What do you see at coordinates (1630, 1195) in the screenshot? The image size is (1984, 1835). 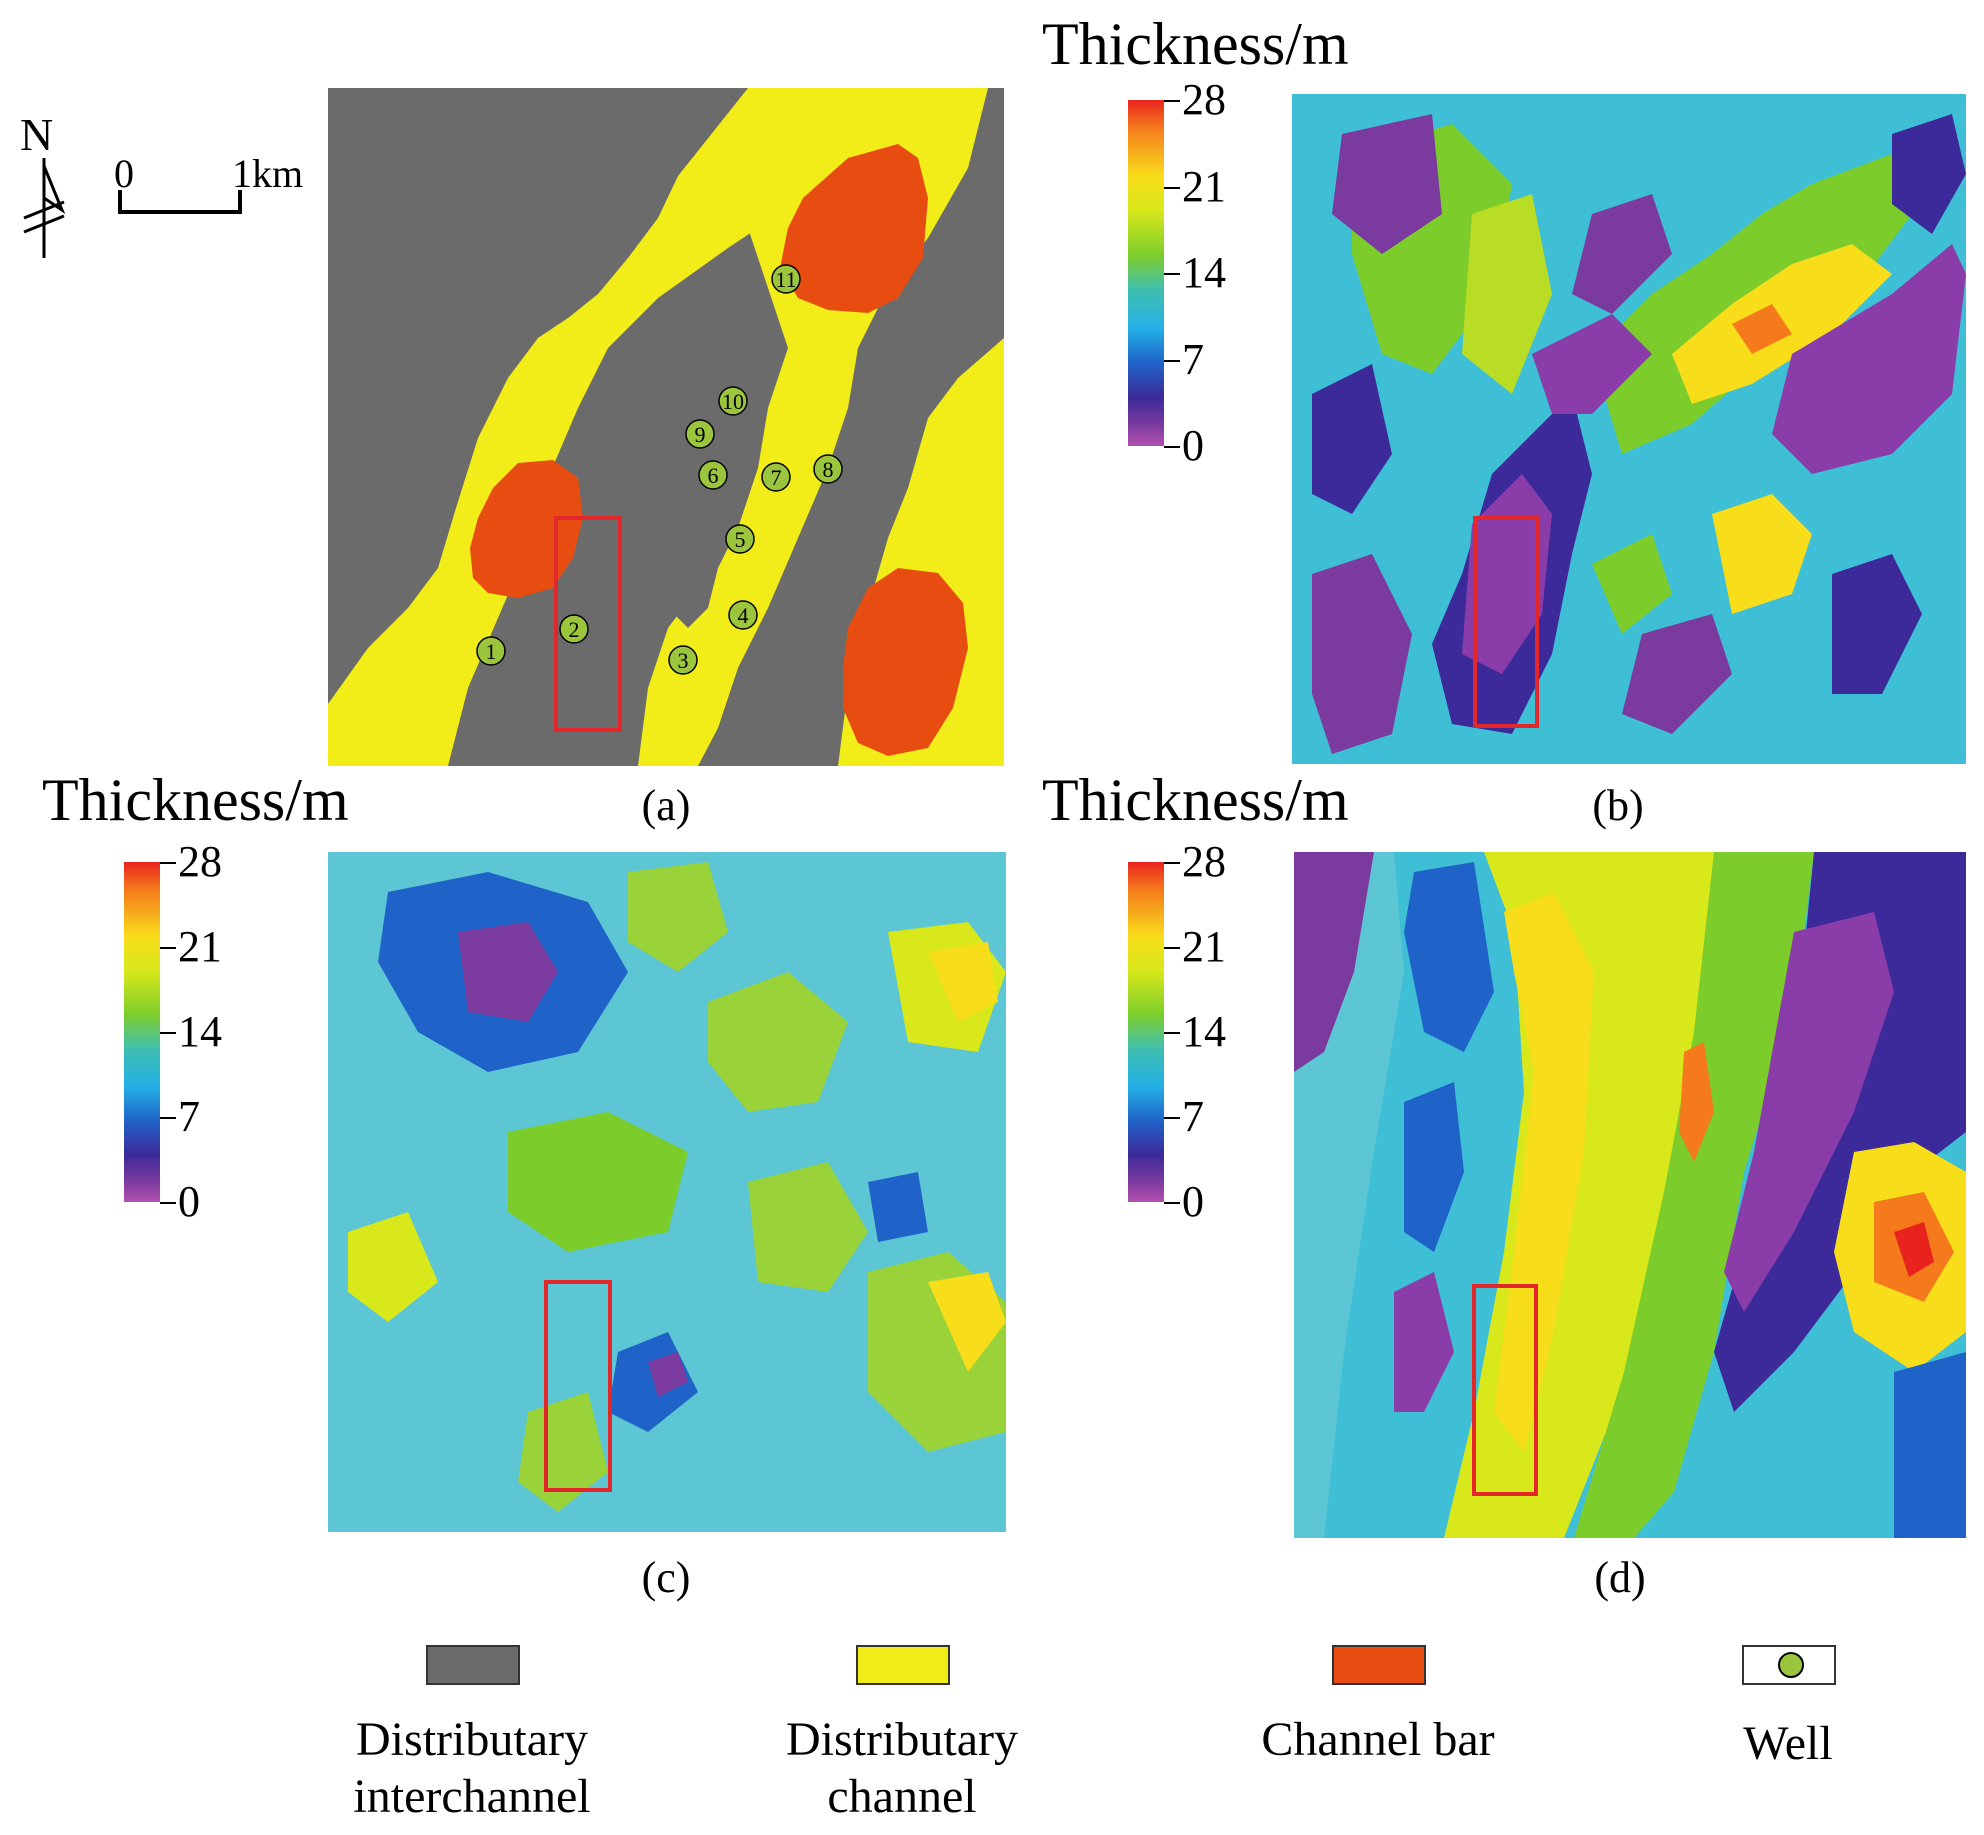 I see `panel-d-thickness-map` at bounding box center [1630, 1195].